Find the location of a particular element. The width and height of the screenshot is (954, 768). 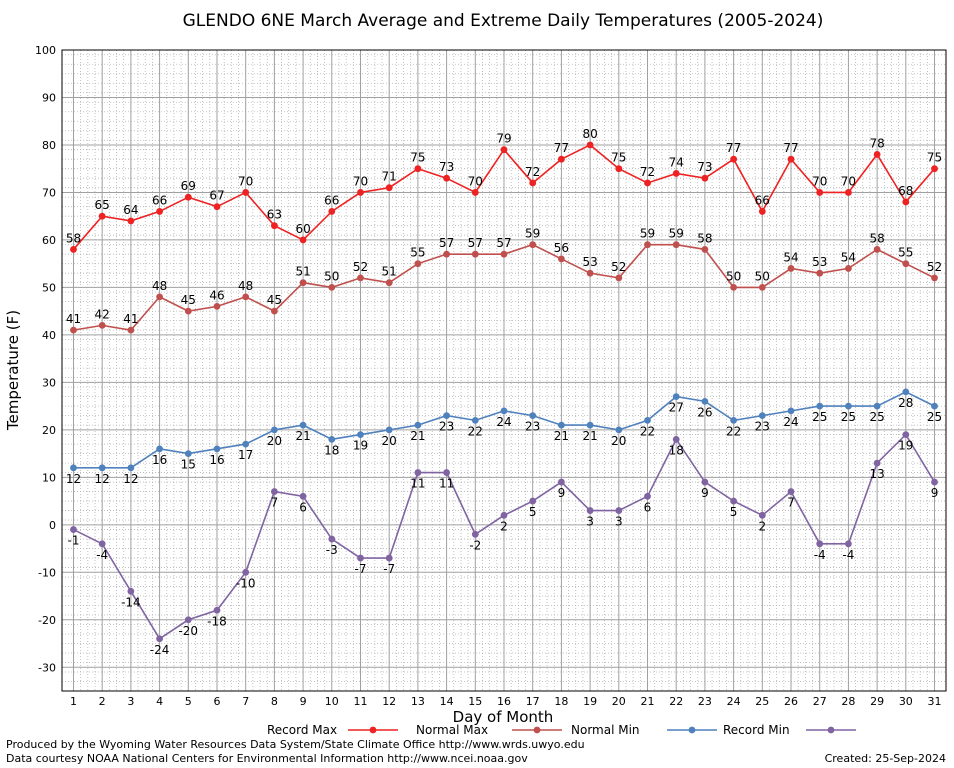

data-label: 25 is located at coordinates (934, 417).